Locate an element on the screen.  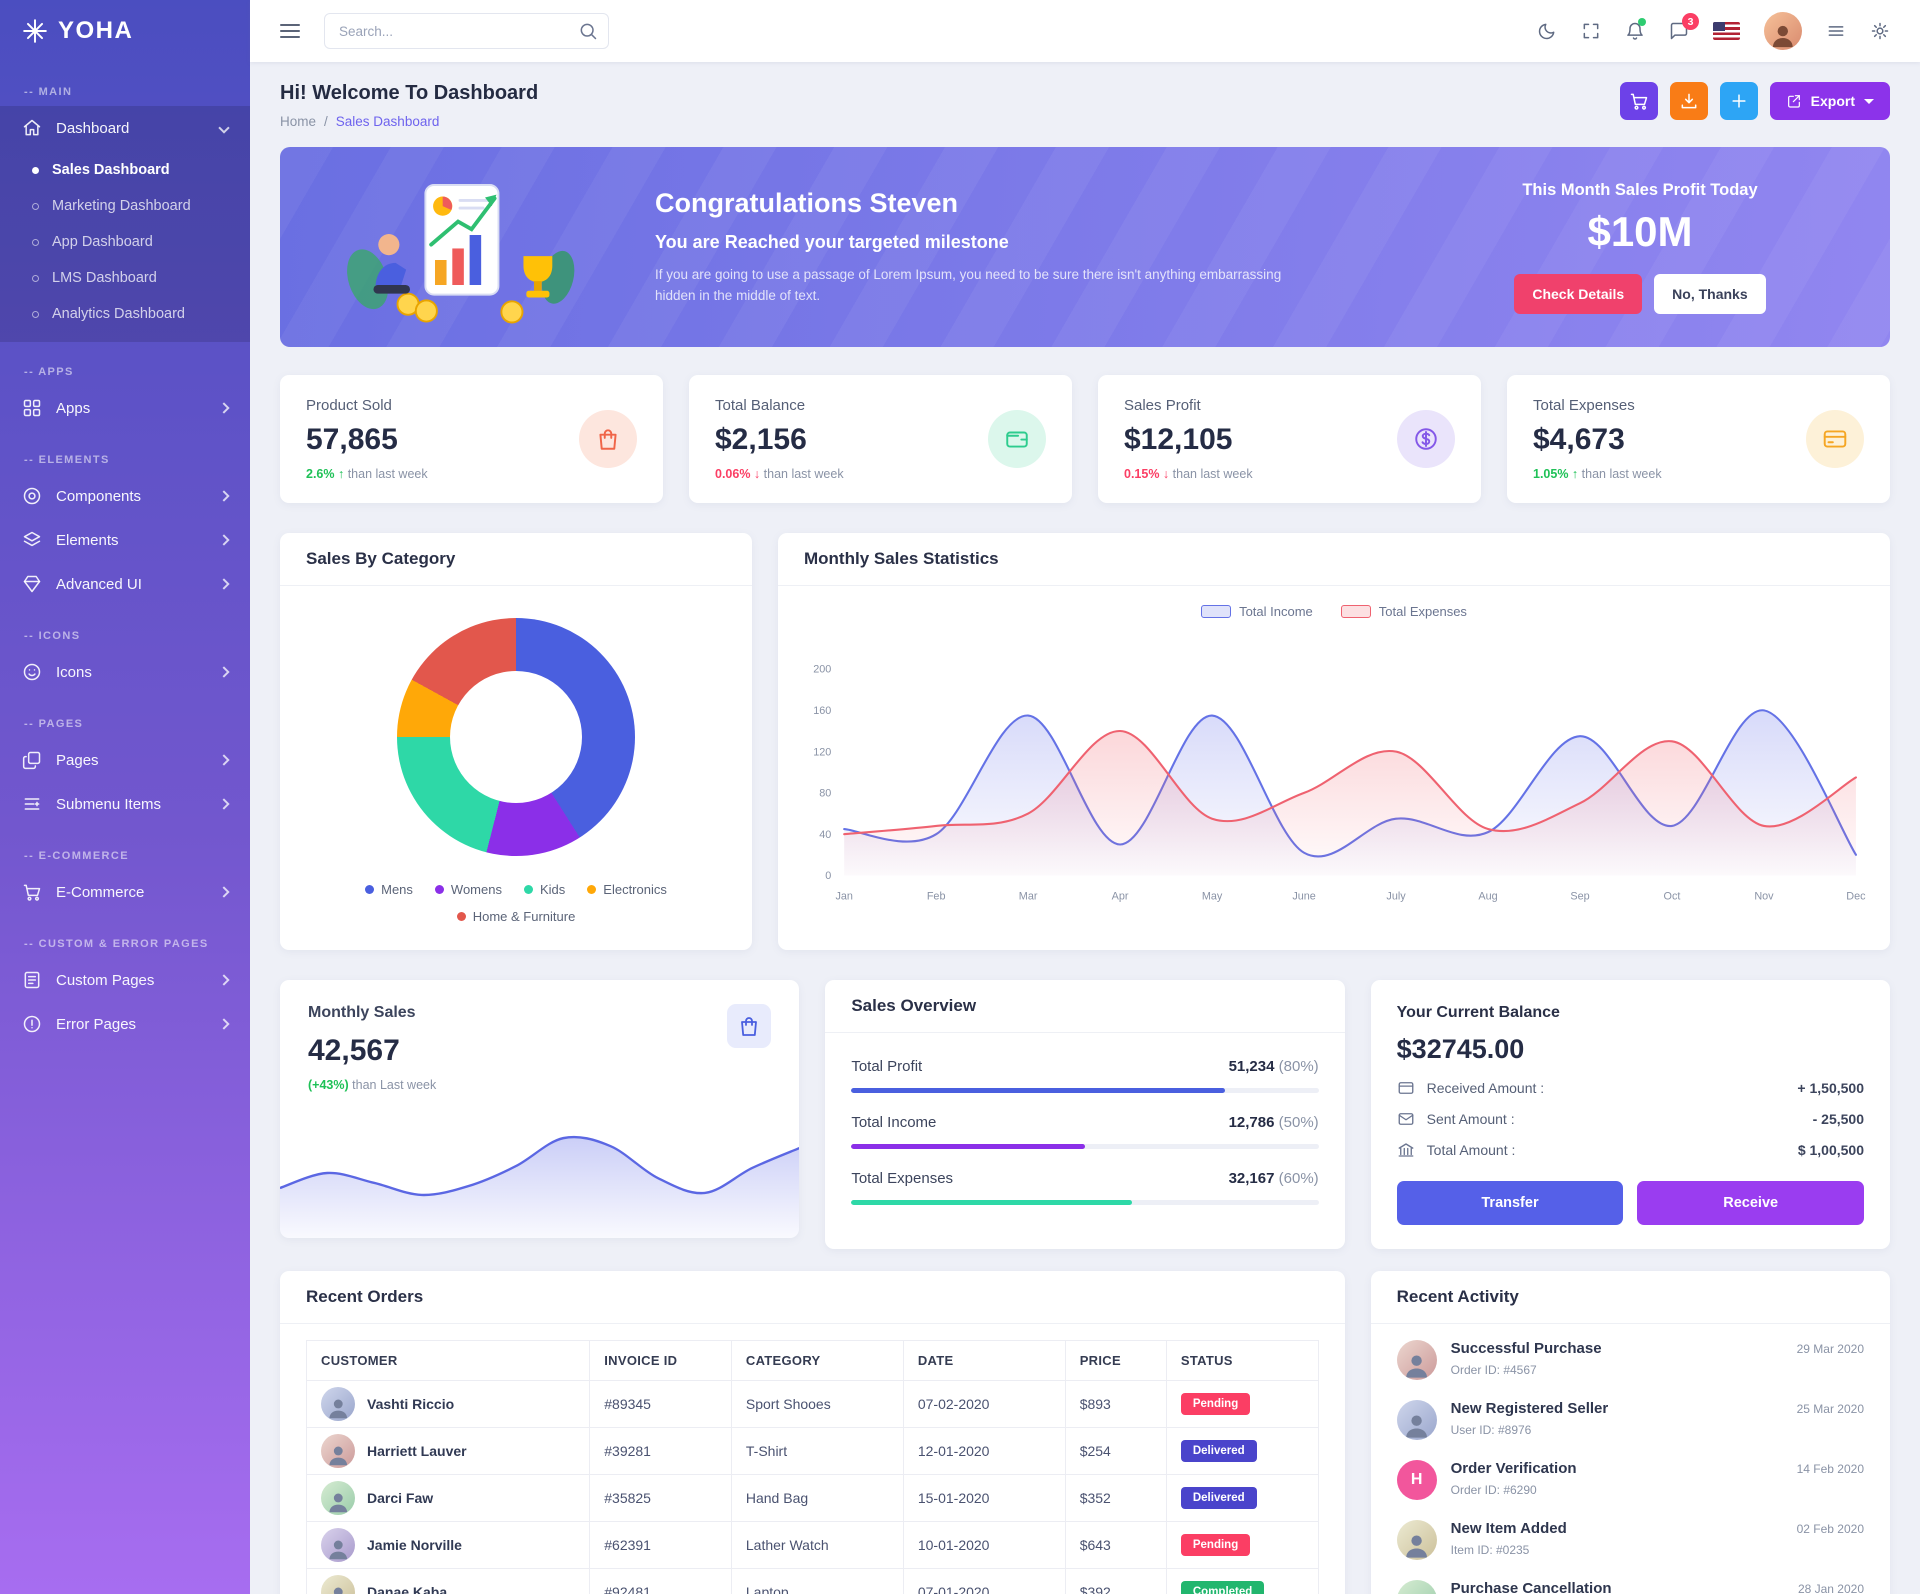
stat-change: 1.05% ↑ than last week is located at coordinates (1597, 474).